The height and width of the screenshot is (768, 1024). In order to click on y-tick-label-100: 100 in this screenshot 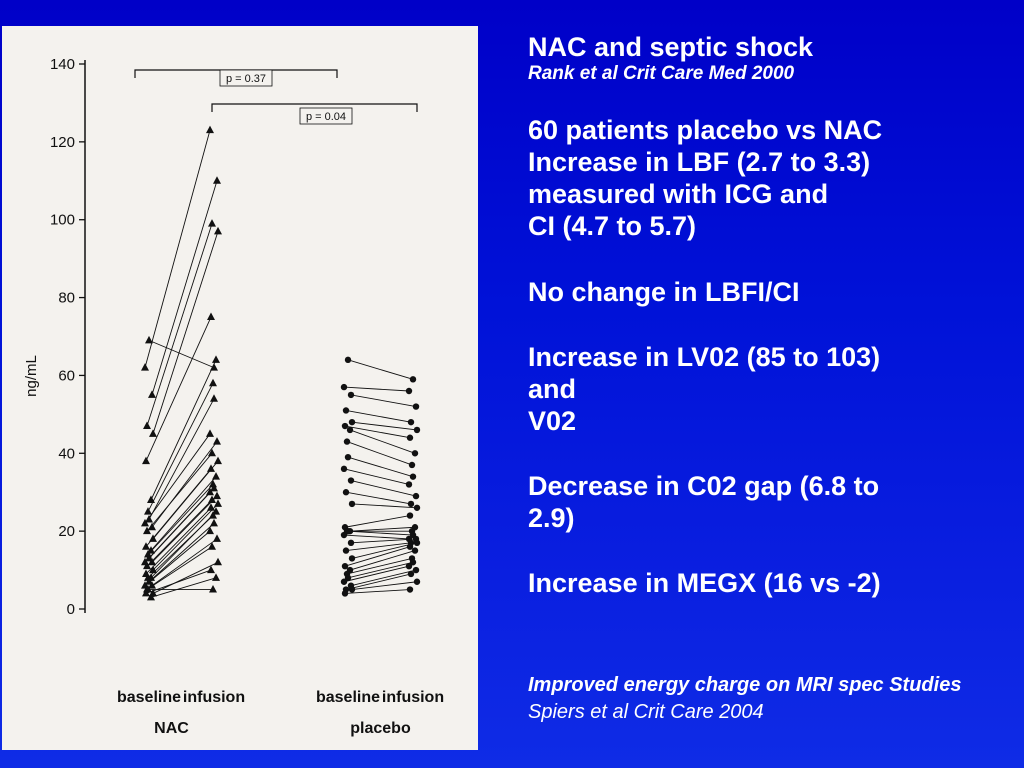, I will do `click(62, 220)`.